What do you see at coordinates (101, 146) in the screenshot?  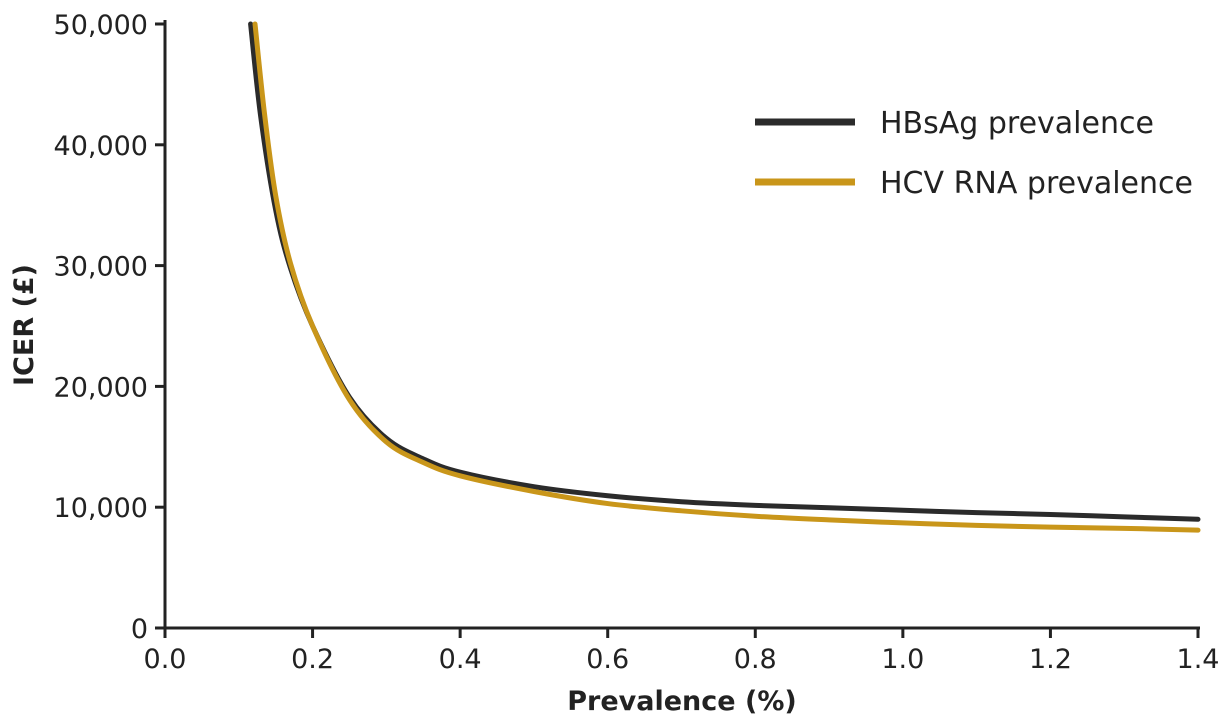 I see `y-tick-label: 40,000` at bounding box center [101, 146].